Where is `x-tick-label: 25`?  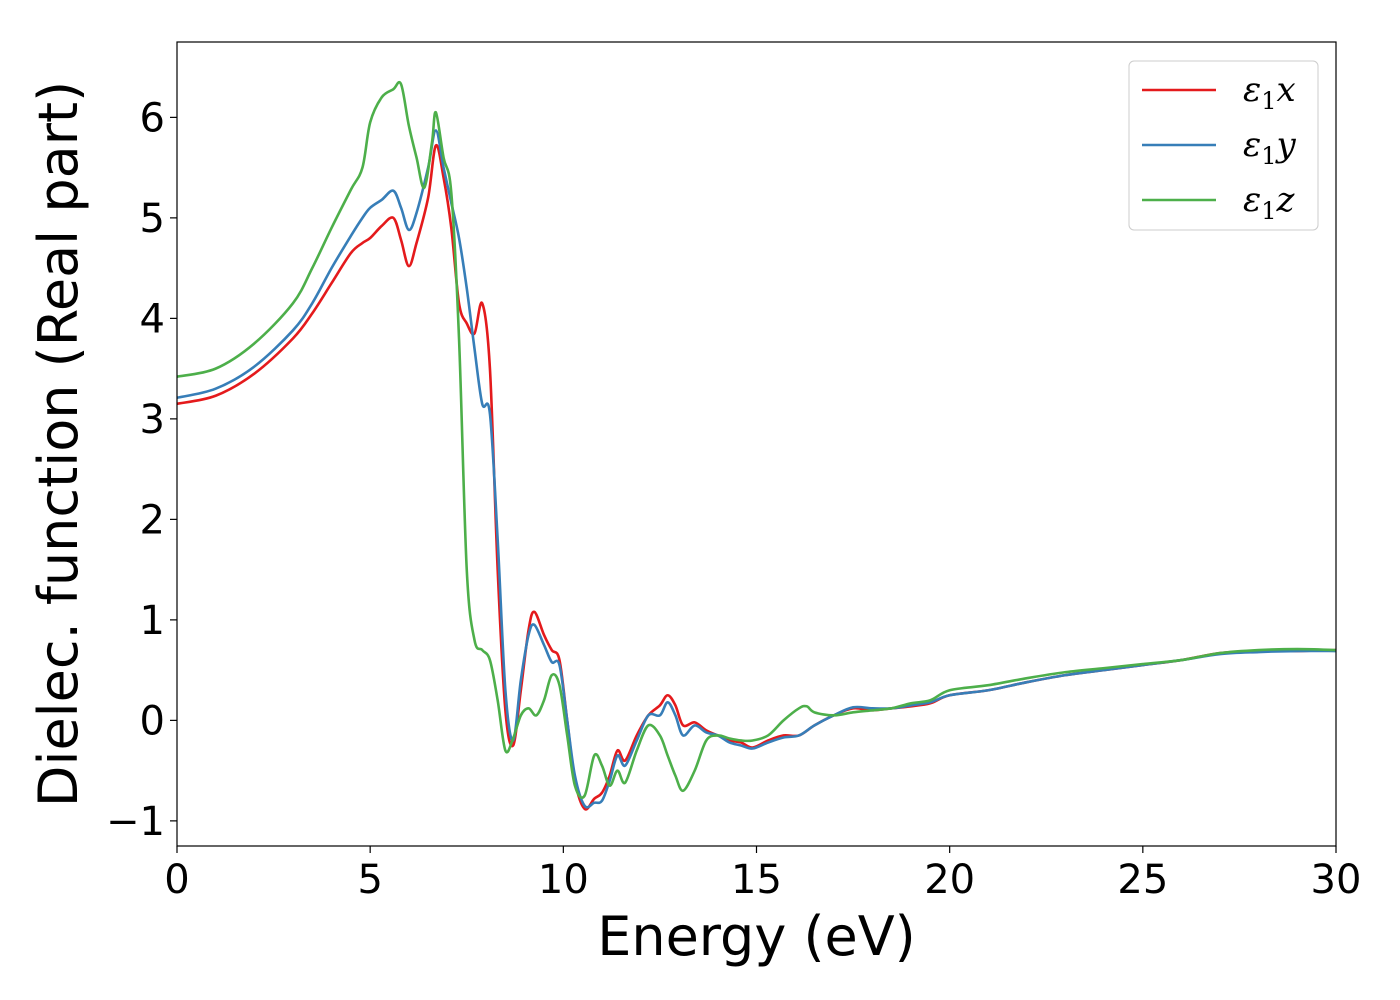
x-tick-label: 25 is located at coordinates (1142, 880).